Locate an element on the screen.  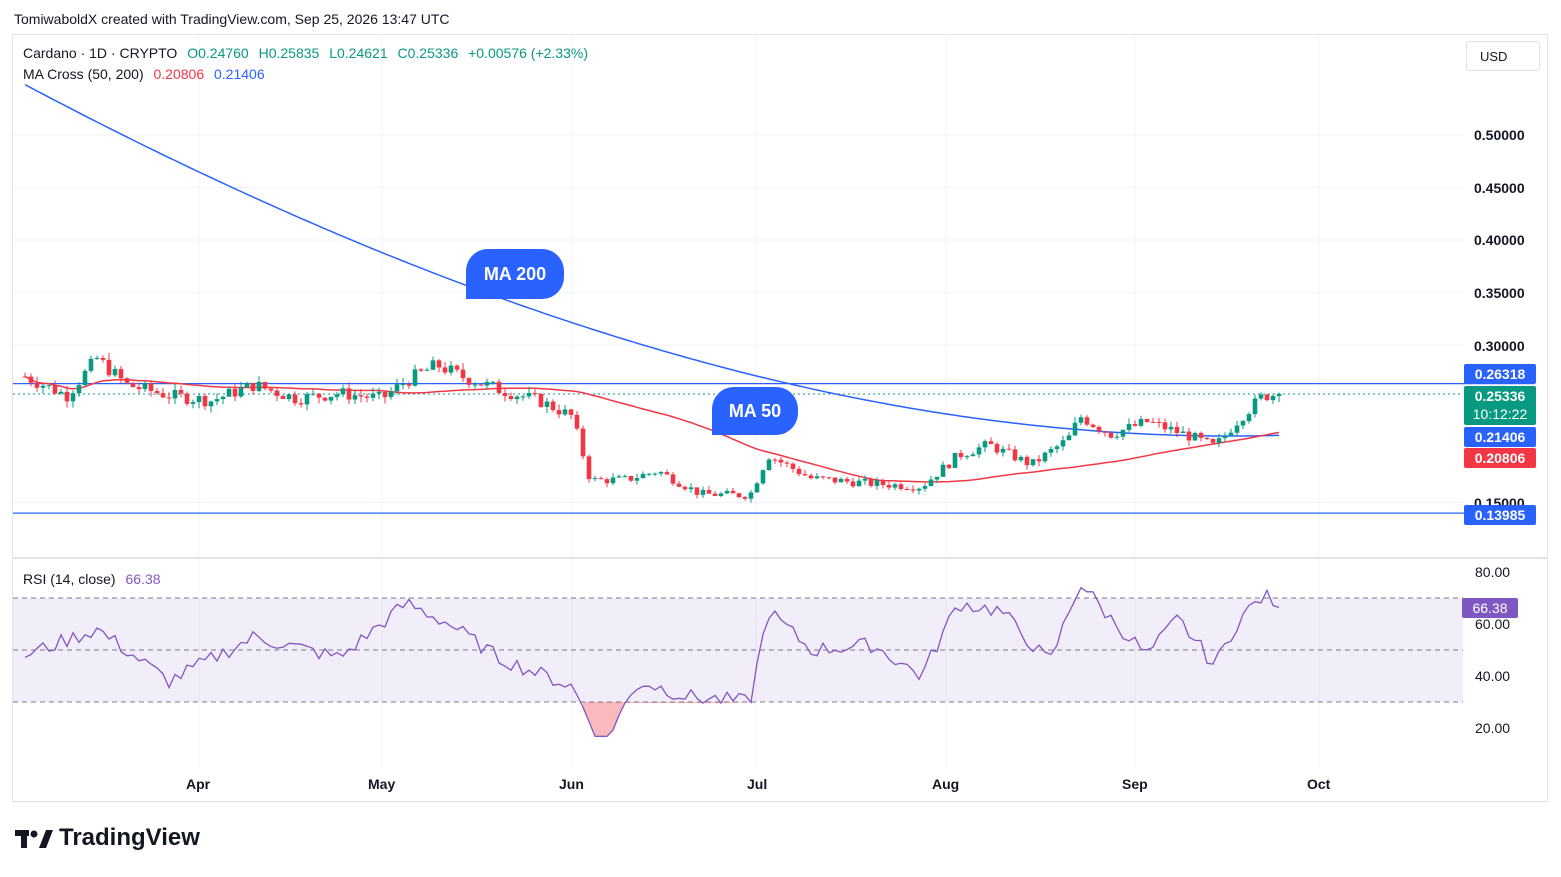
resistance-price-tag: 0.26318 is located at coordinates (1500, 374).